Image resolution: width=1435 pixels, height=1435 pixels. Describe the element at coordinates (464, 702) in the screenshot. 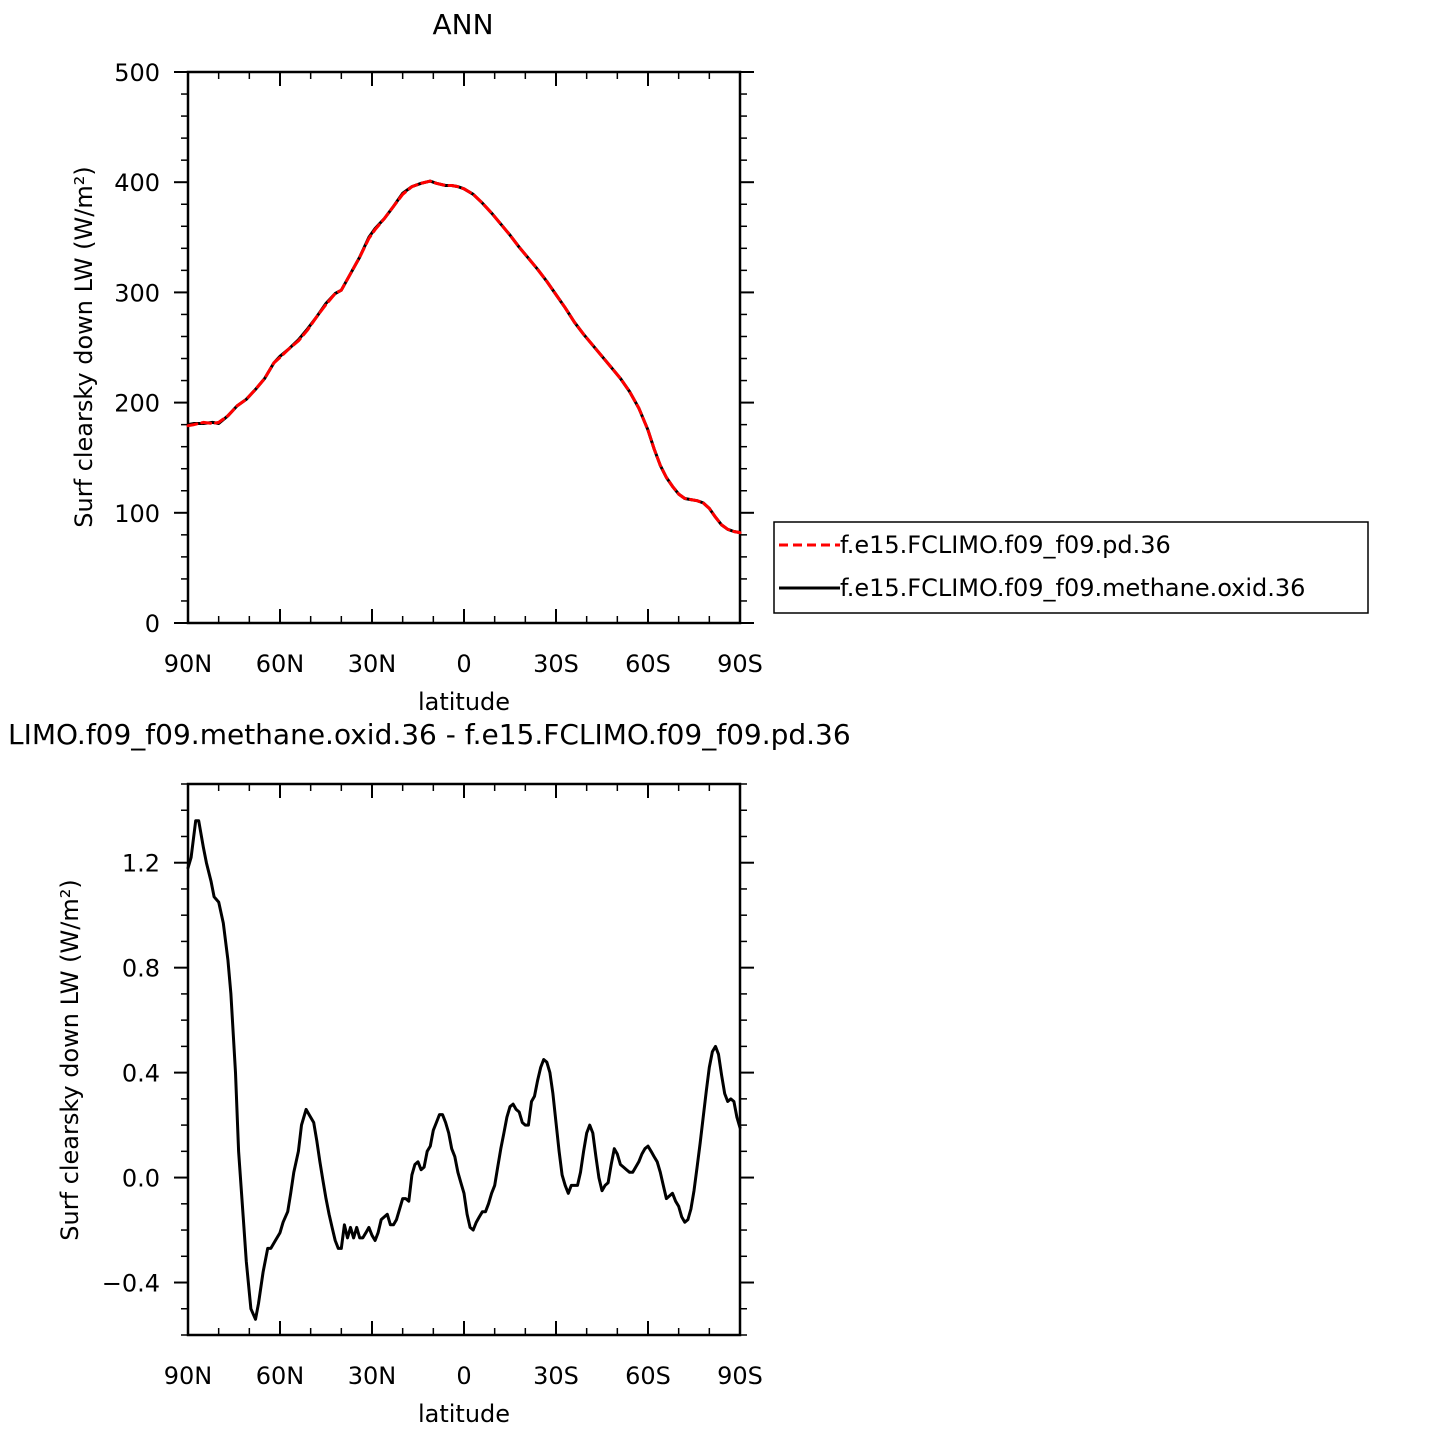

I see `top-x-axis-label: latitude` at that location.